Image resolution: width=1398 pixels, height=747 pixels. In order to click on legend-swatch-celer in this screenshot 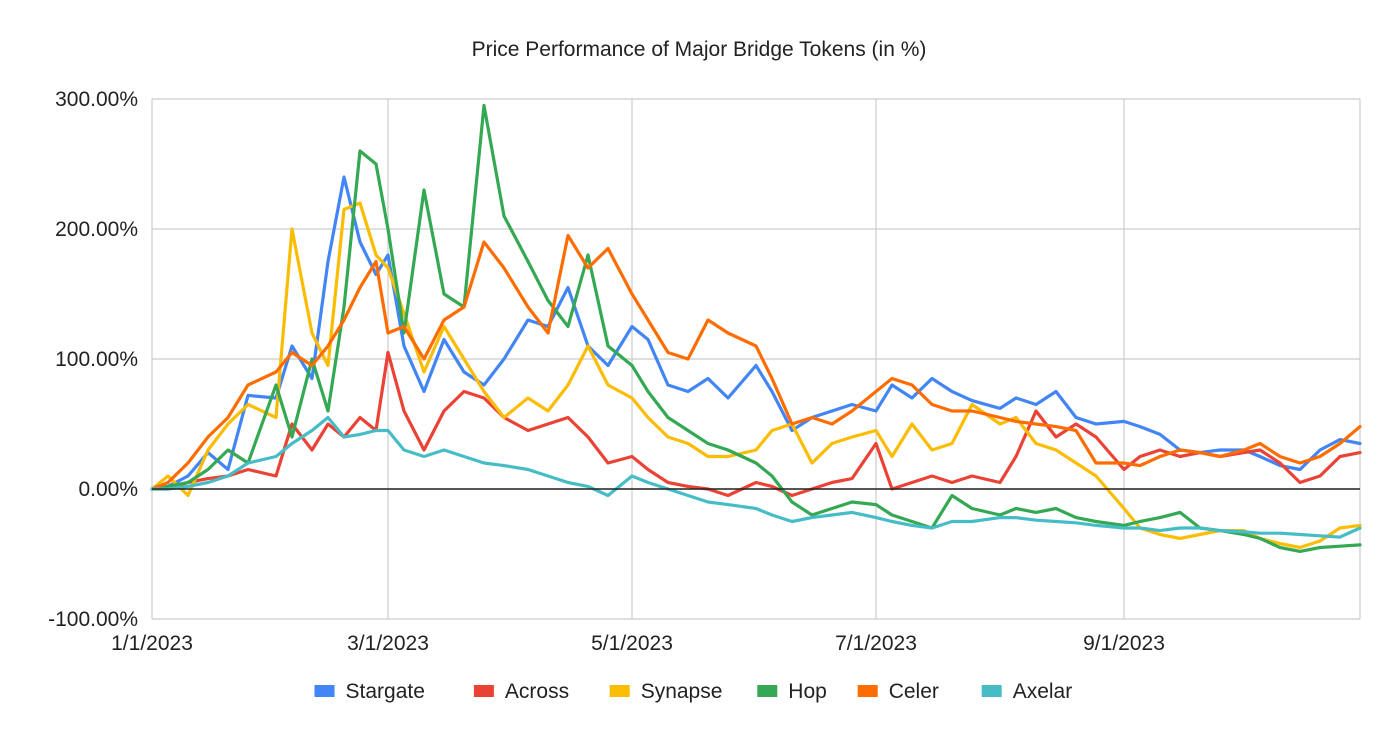, I will do `click(867, 691)`.